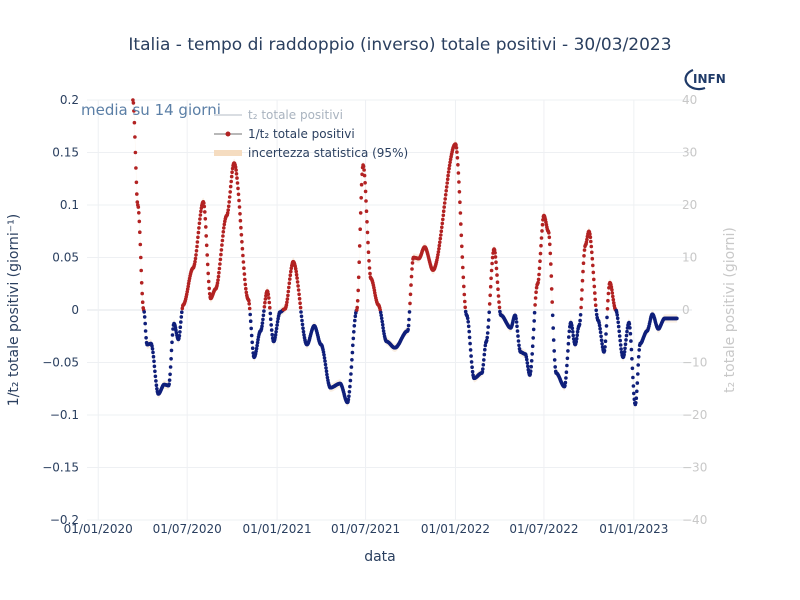 This screenshot has height=600, width=800. I want to click on legend-item-inv-t2: 1/t₂ totale positivi, so click(284, 134).